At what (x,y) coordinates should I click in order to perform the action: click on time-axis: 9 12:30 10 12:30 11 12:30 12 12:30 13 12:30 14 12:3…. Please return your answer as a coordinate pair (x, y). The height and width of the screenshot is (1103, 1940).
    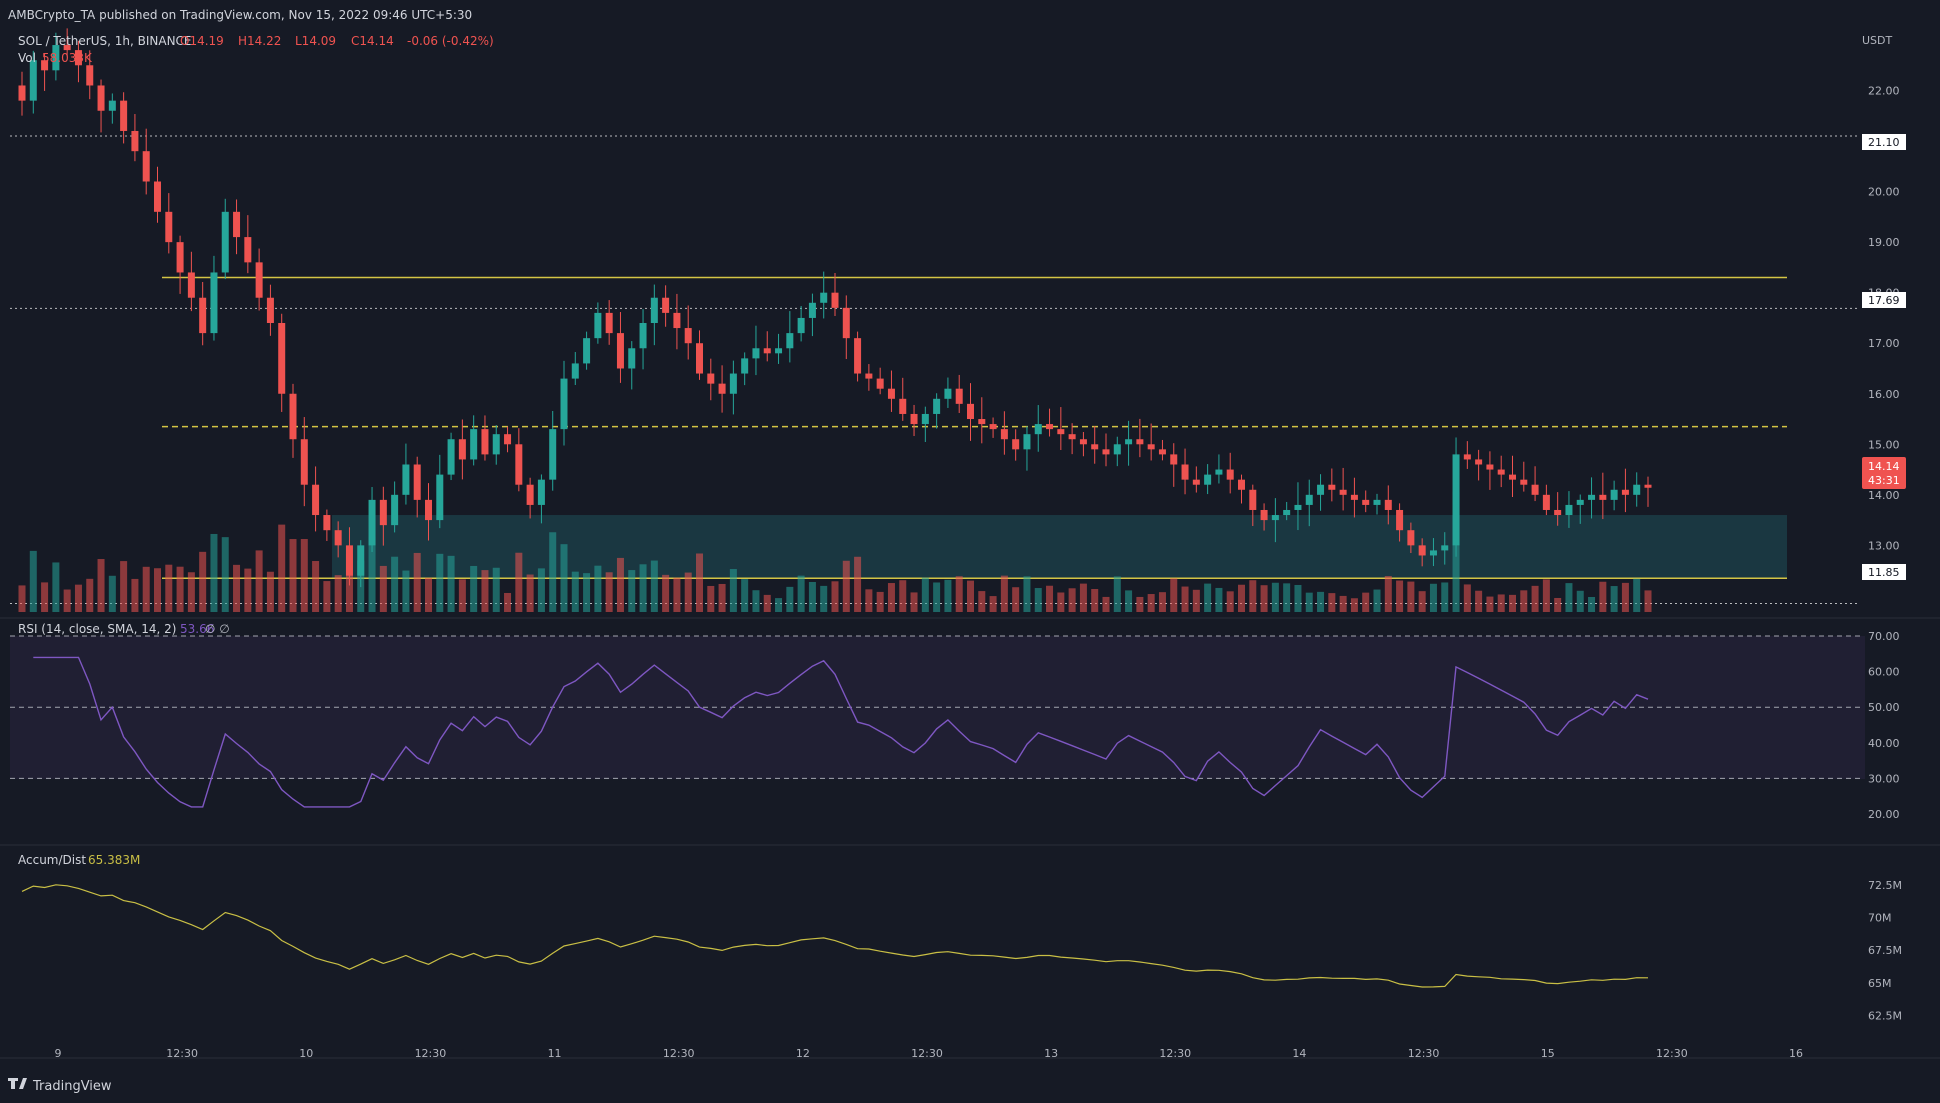
    Looking at the image, I should click on (929, 1053).